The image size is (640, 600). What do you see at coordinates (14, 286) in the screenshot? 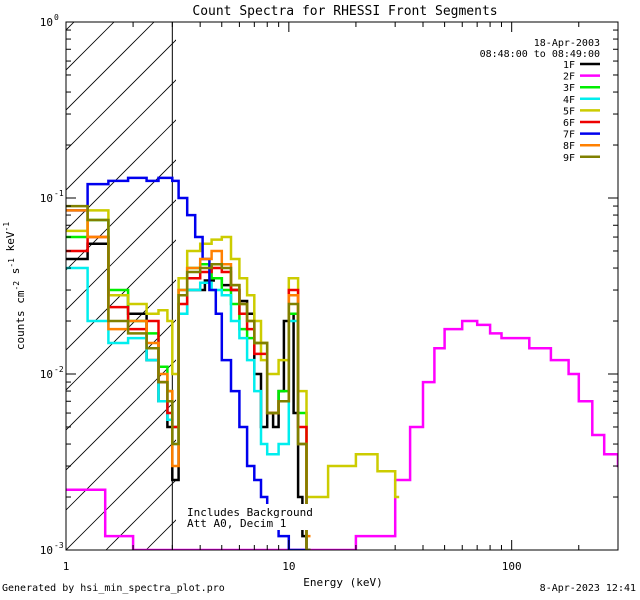
I see `y-axis-label: counts cm-2 s-1 keV-1` at bounding box center [14, 286].